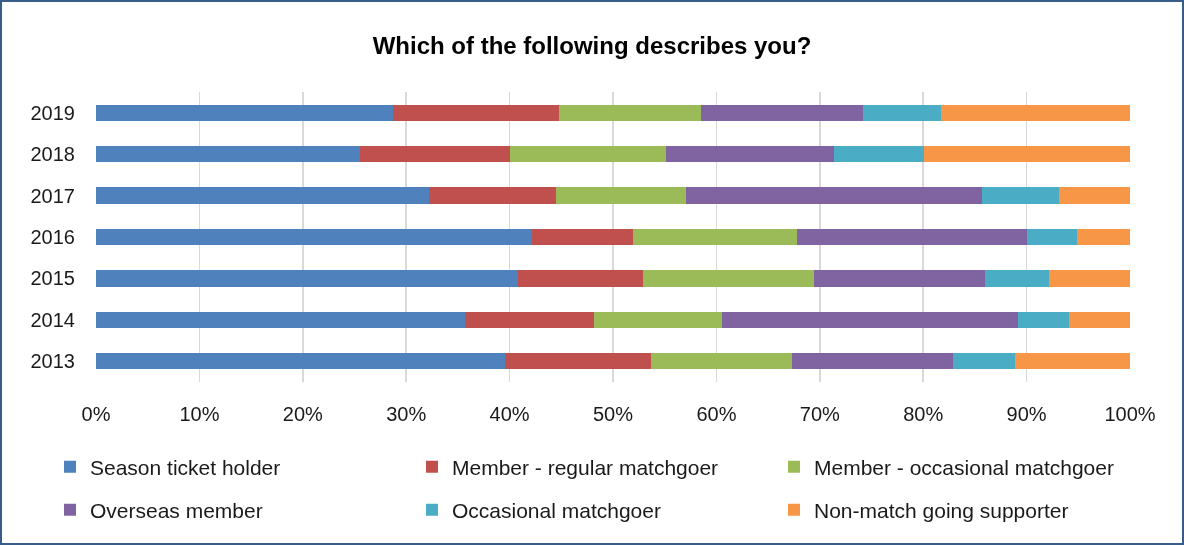  What do you see at coordinates (52, 195) in the screenshot?
I see `y-tick-label: 2017` at bounding box center [52, 195].